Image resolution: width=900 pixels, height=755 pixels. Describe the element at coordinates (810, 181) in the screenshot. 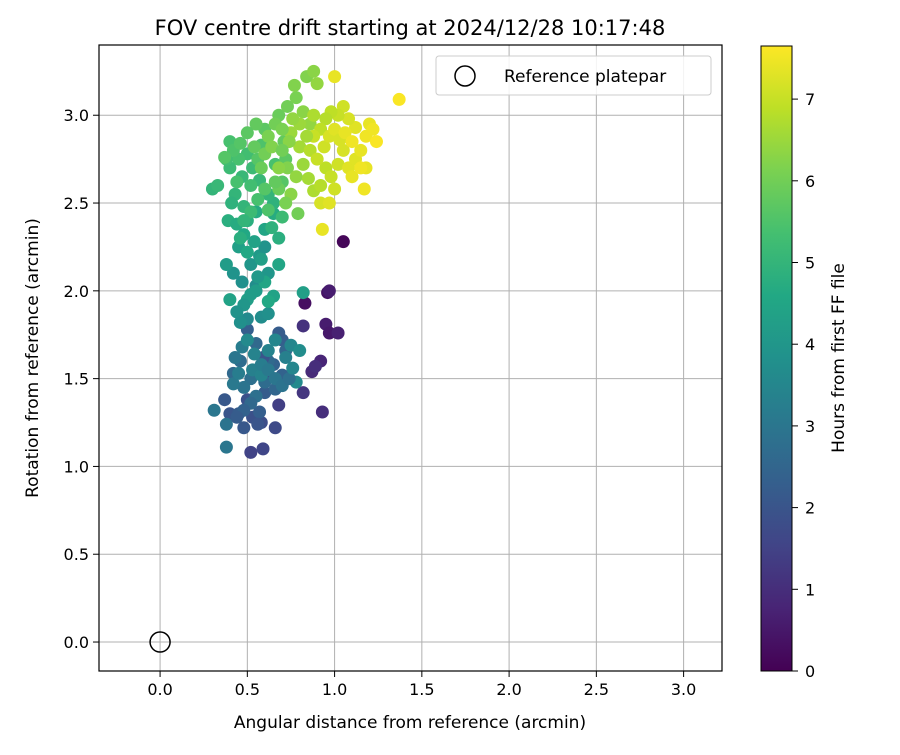

I see `colorbar-tick-label: 6` at that location.